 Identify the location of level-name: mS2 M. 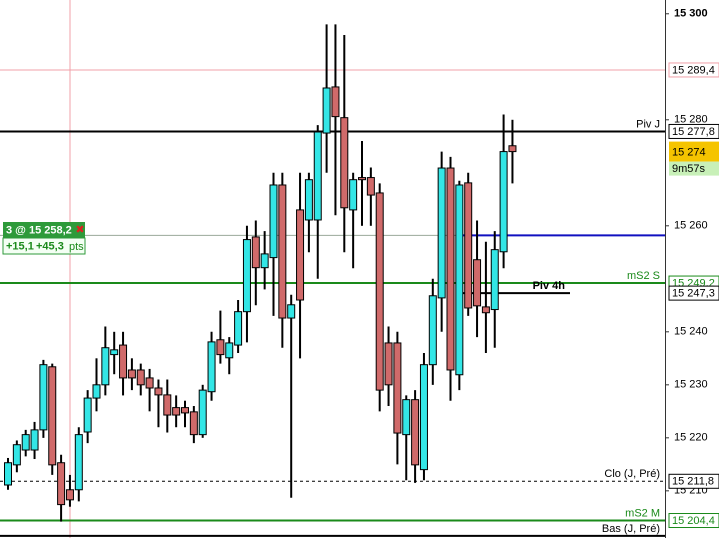
(642, 513).